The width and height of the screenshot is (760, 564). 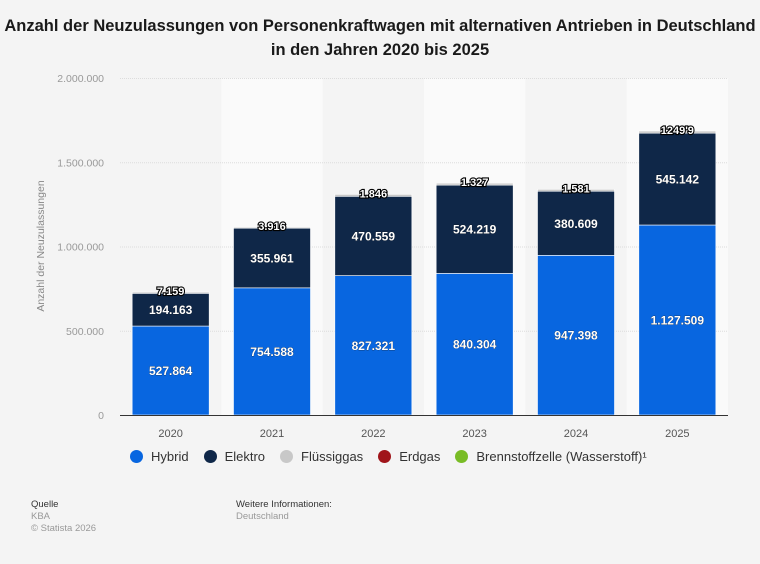 I want to click on data-label-top: 1.327, so click(x=475, y=183).